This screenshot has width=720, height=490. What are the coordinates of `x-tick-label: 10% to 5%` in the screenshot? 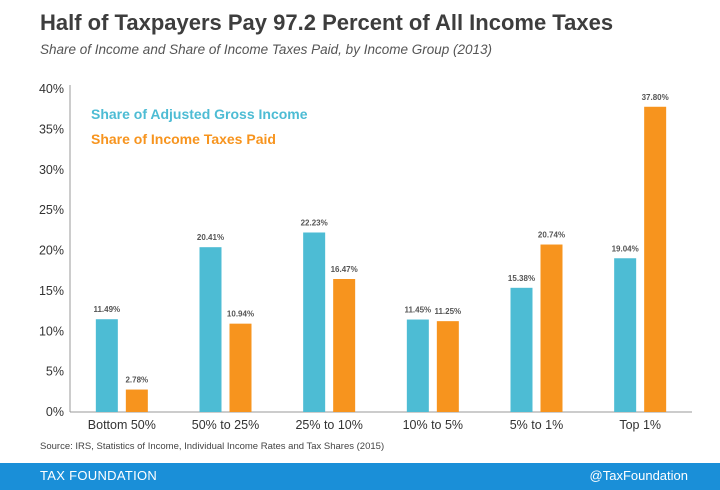 It's located at (433, 425).